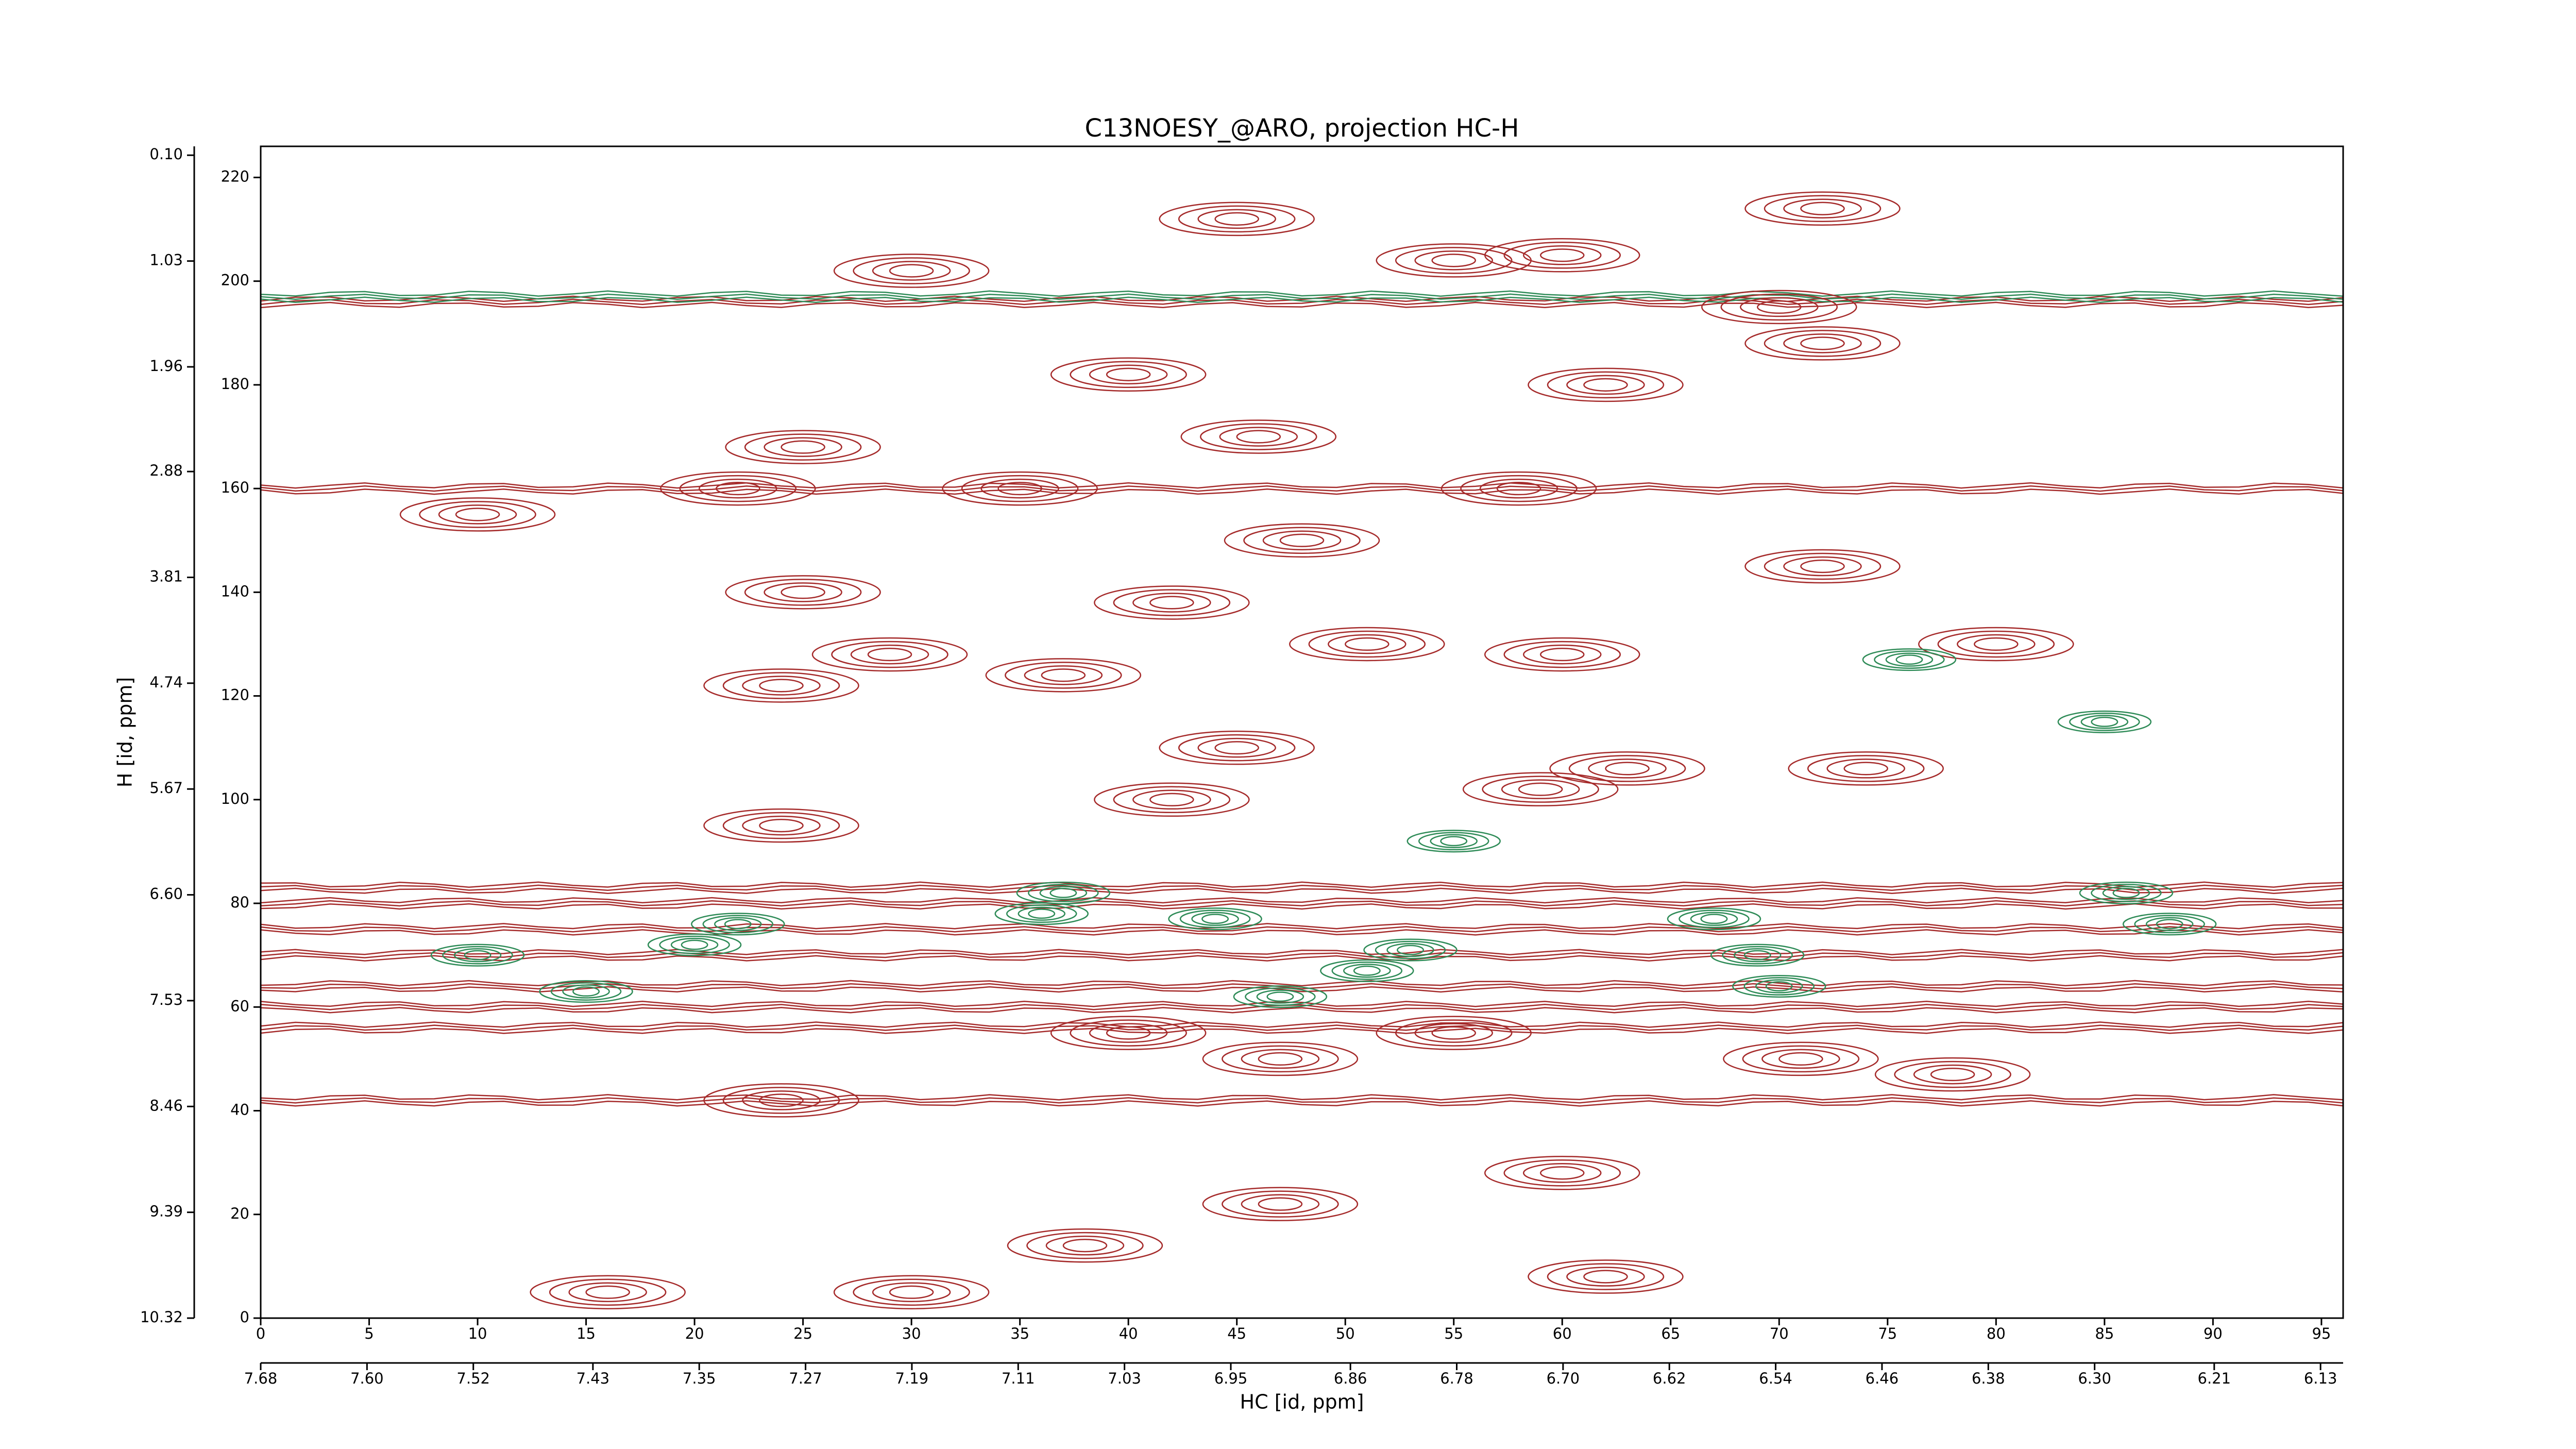 The width and height of the screenshot is (2576, 1449). I want to click on x-tick-label: 5, so click(369, 1333).